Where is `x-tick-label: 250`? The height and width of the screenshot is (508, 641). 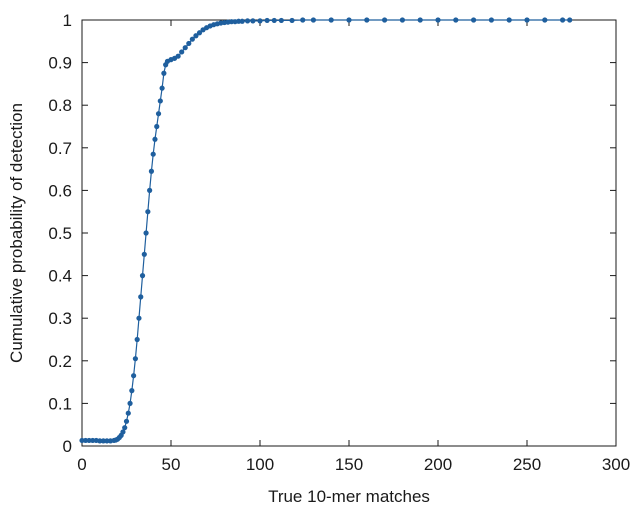 x-tick-label: 250 is located at coordinates (527, 464).